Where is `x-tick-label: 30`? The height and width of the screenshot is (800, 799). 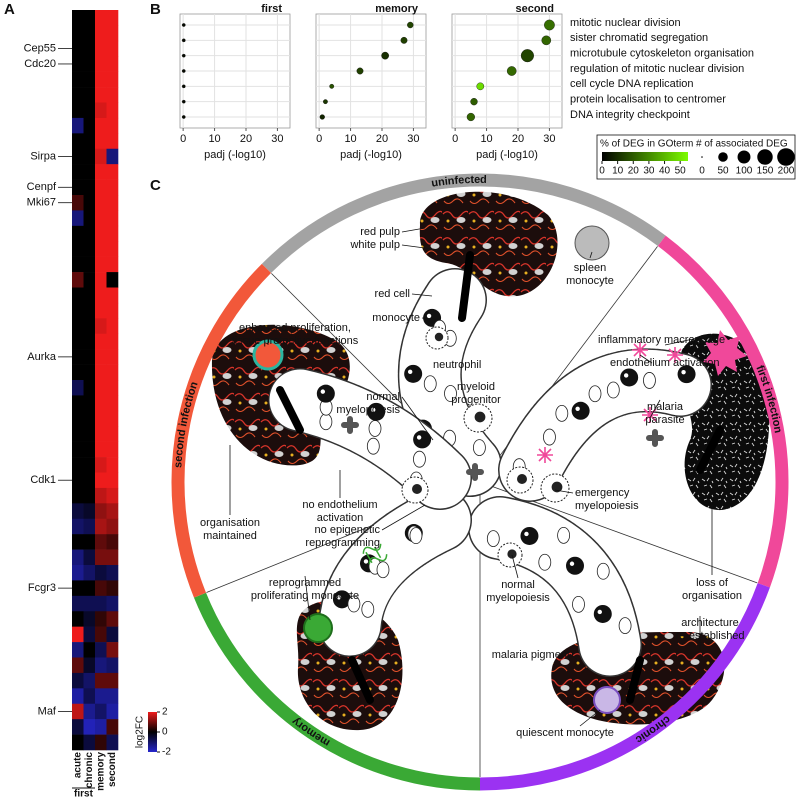 x-tick-label: 30 is located at coordinates (413, 139).